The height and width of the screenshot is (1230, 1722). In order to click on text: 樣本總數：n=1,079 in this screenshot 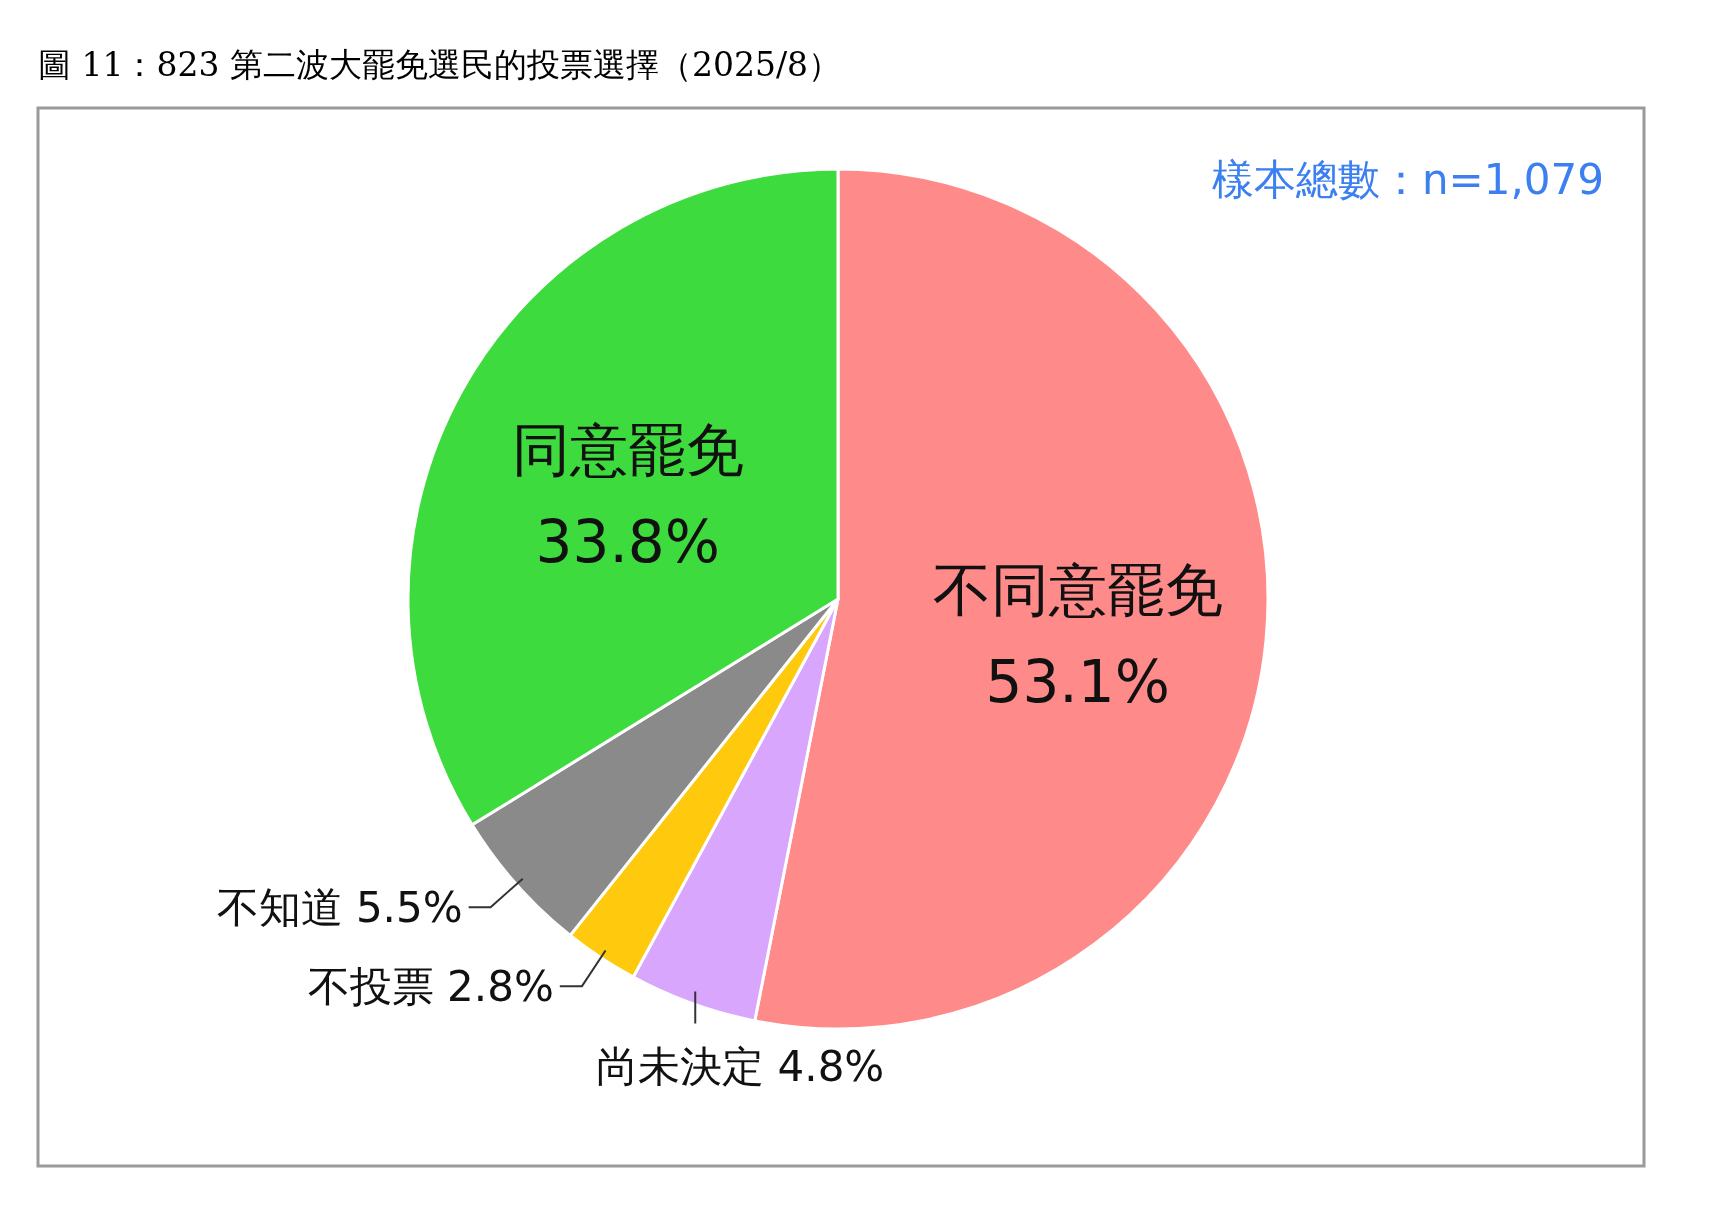, I will do `click(1407, 179)`.